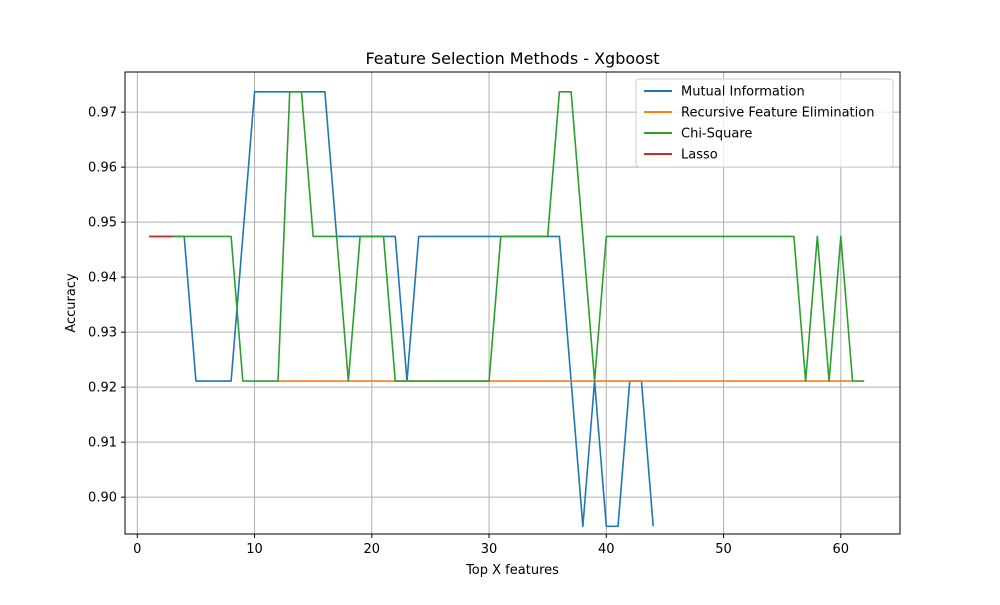  I want to click on y-axis-label: Accuracy, so click(71, 303).